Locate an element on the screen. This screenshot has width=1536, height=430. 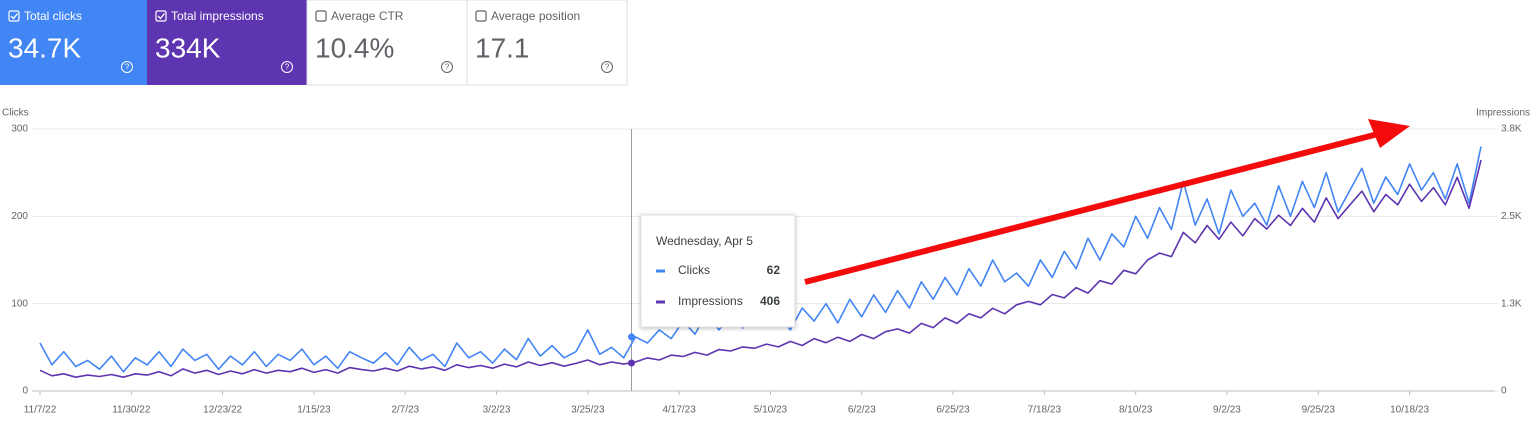
tooltip-name: Impressions is located at coordinates (710, 301).